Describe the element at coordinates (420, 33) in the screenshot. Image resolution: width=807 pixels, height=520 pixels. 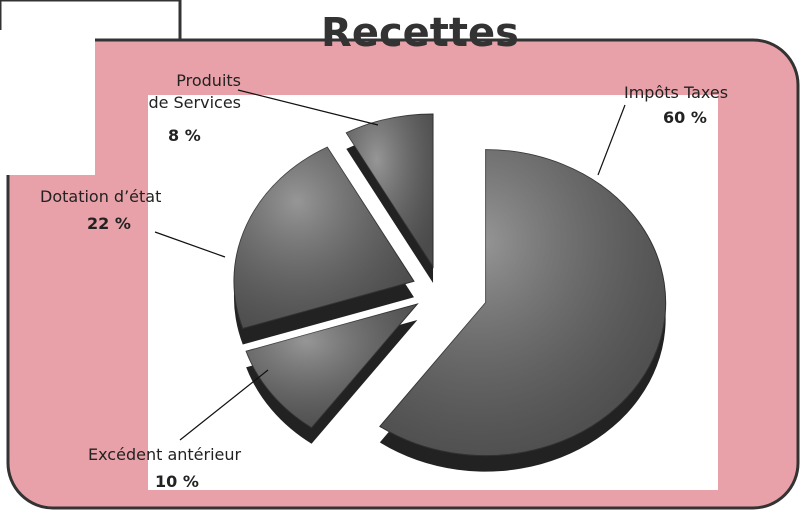
I see `chart-title: Recettes` at that location.